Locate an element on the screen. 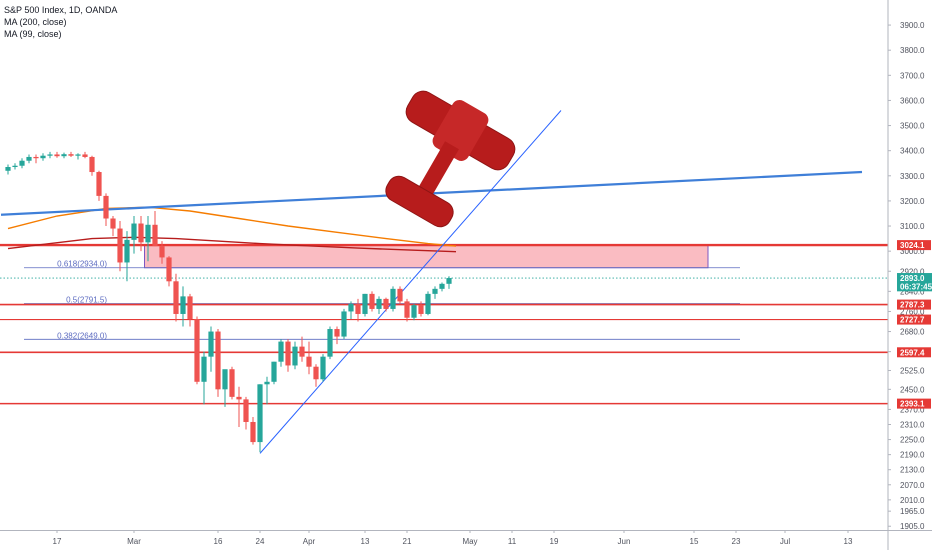  moving-average-line is located at coordinates (232, 244).